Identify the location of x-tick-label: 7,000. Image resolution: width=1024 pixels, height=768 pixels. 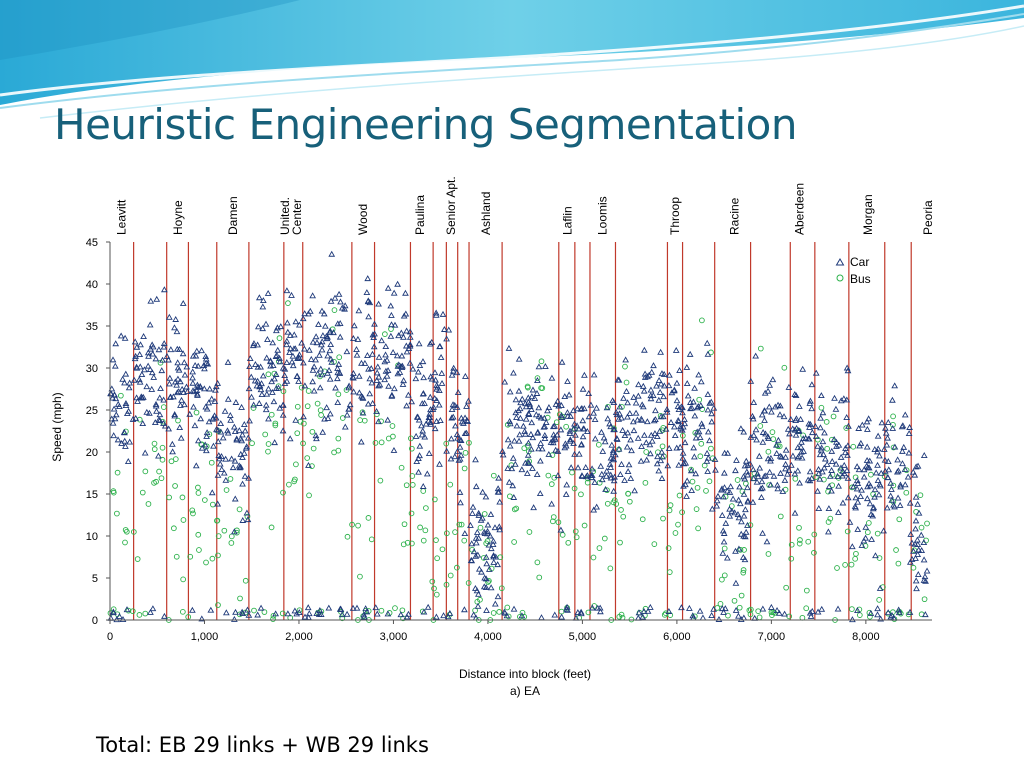
(772, 637).